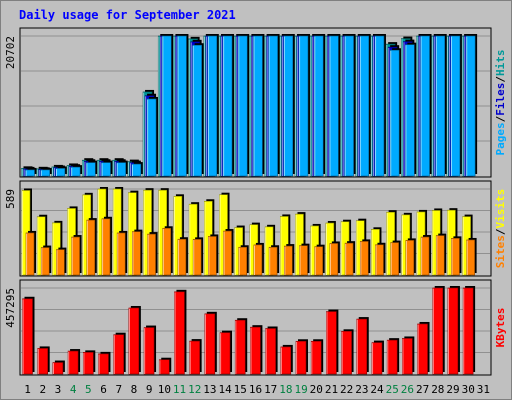 The height and width of the screenshot is (400, 512). Describe the element at coordinates (209, 389) in the screenshot. I see `x-tick-label: 13` at that location.